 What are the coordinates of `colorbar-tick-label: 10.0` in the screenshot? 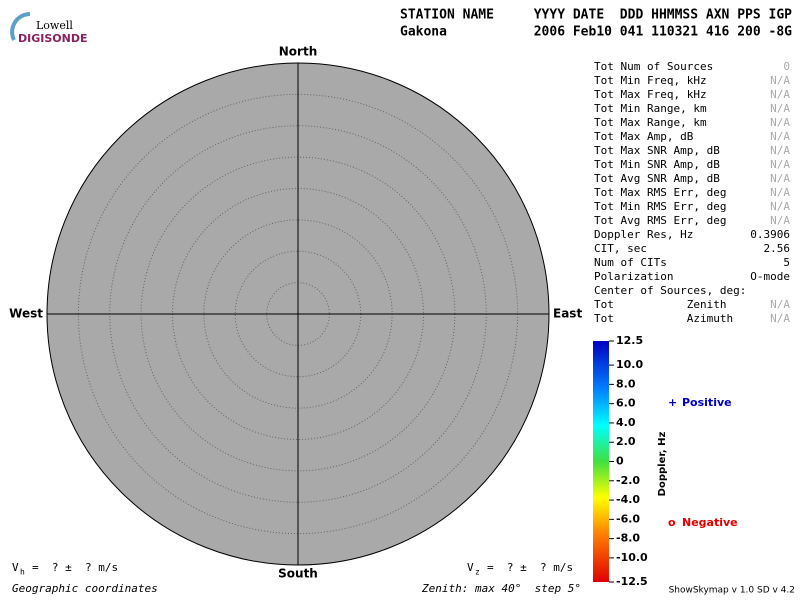 It's located at (629, 364).